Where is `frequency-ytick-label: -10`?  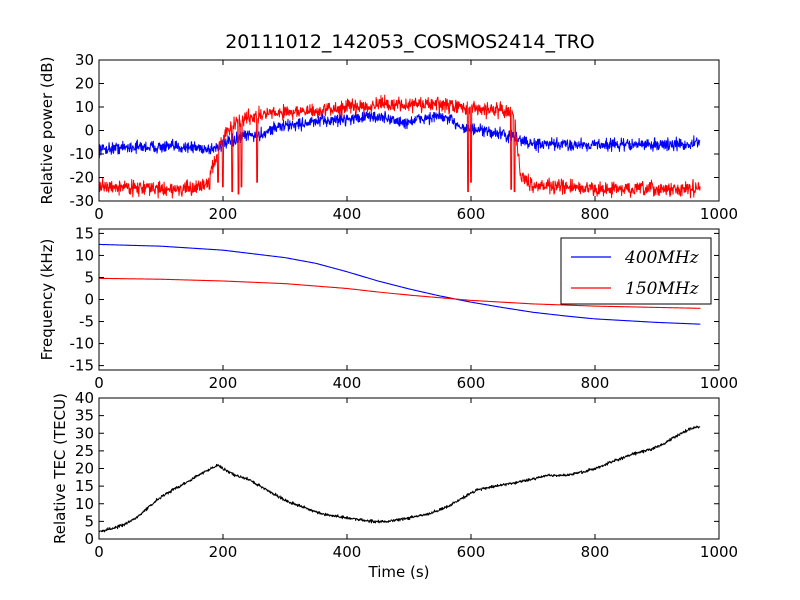
frequency-ytick-label: -10 is located at coordinates (82, 344).